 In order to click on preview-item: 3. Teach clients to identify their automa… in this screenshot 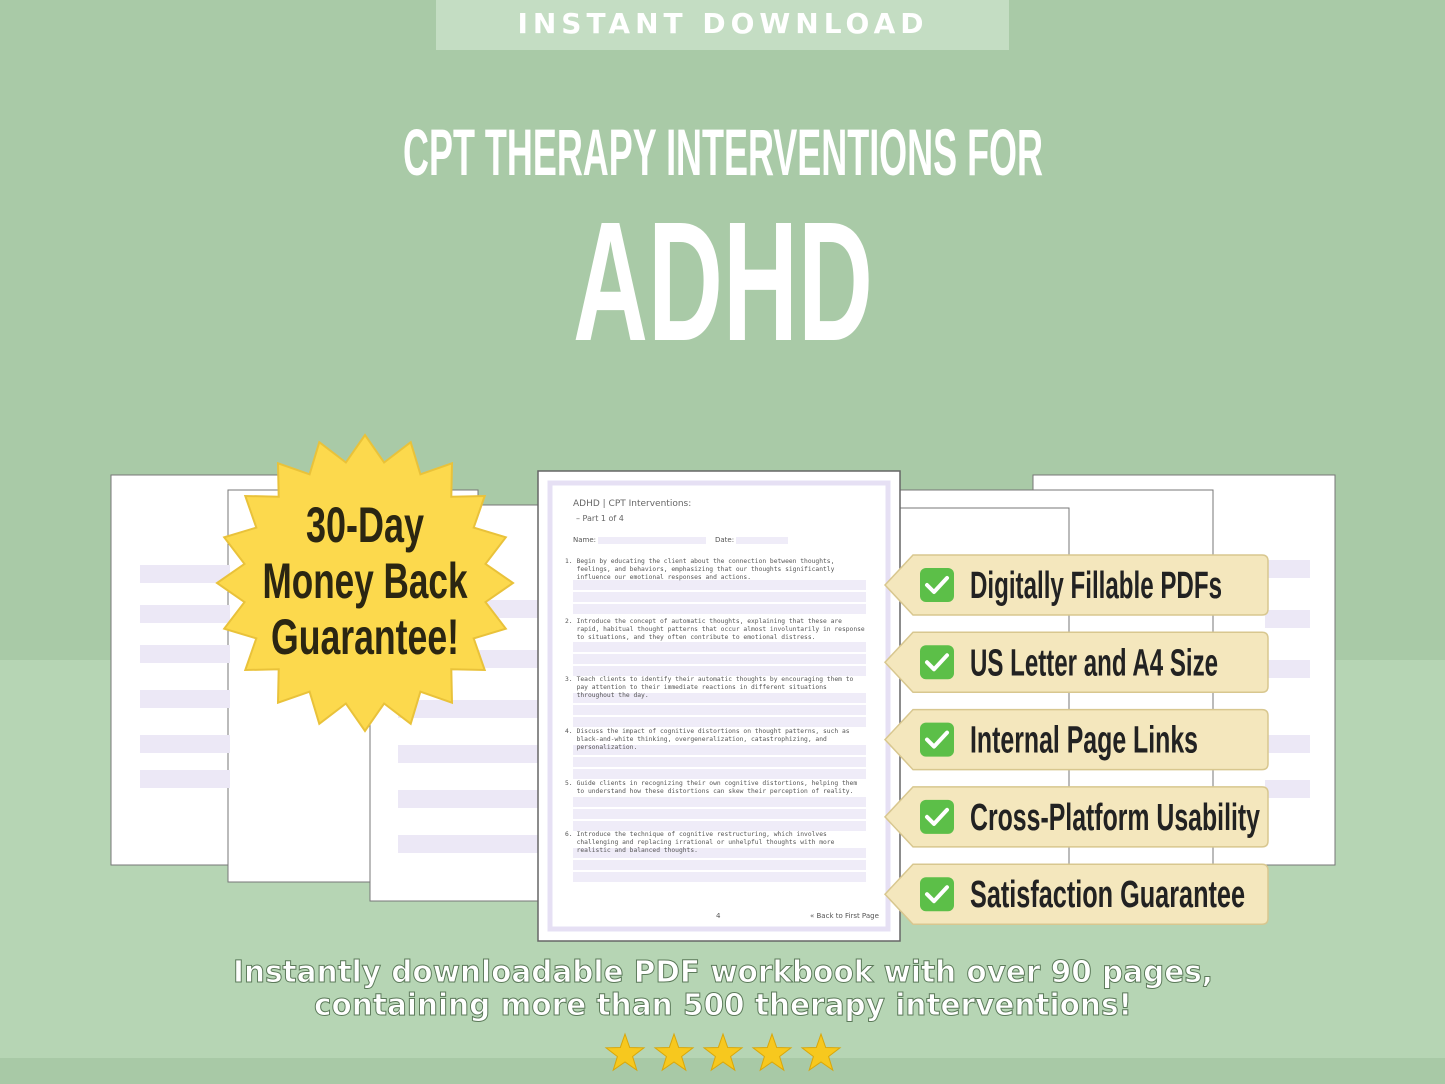, I will do `click(716, 688)`.